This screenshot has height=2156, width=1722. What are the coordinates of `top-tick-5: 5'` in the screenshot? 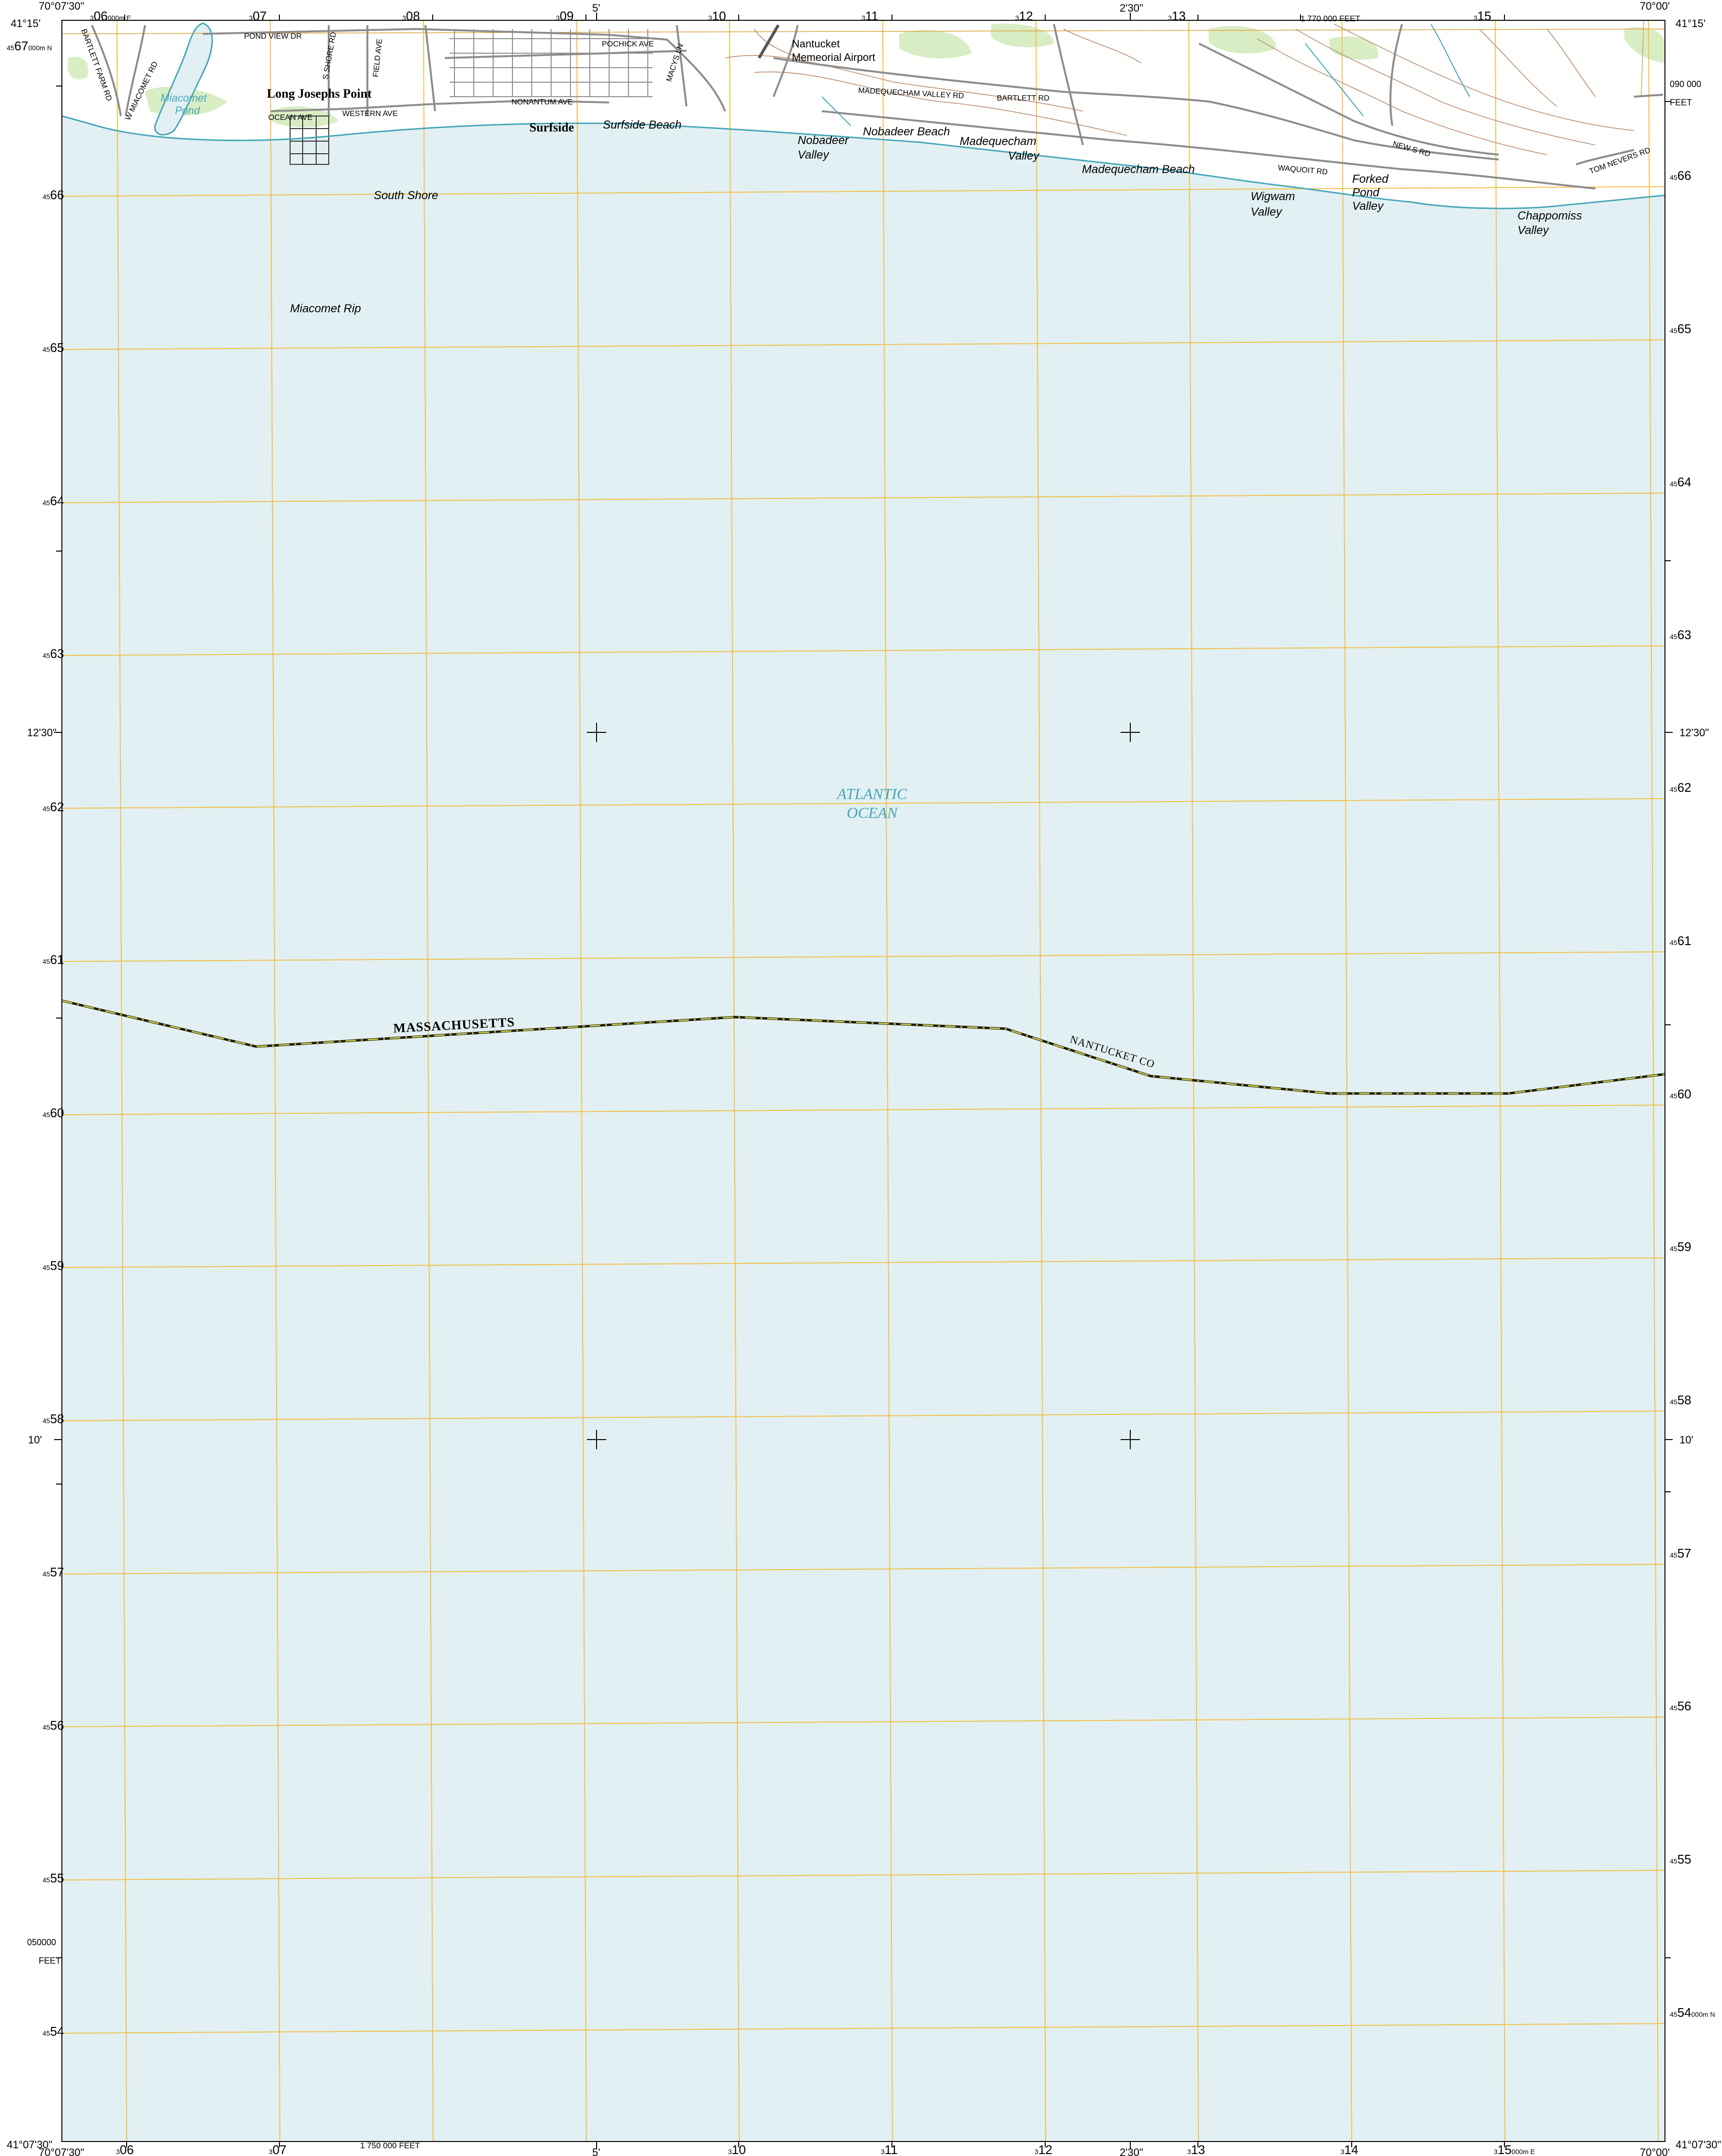 It's located at (596, 8).